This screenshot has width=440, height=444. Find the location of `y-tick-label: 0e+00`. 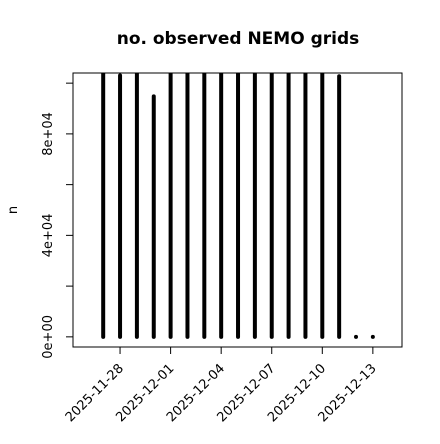

y-tick-label: 0e+00 is located at coordinates (48, 337).